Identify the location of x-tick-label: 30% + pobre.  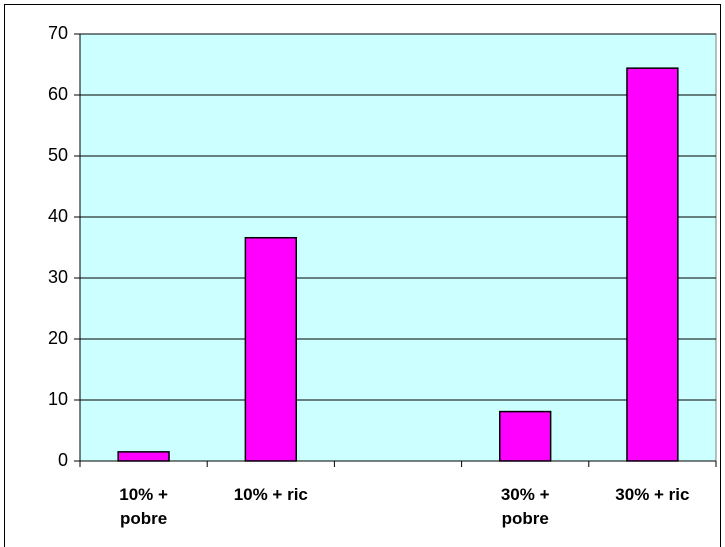
(525, 506).